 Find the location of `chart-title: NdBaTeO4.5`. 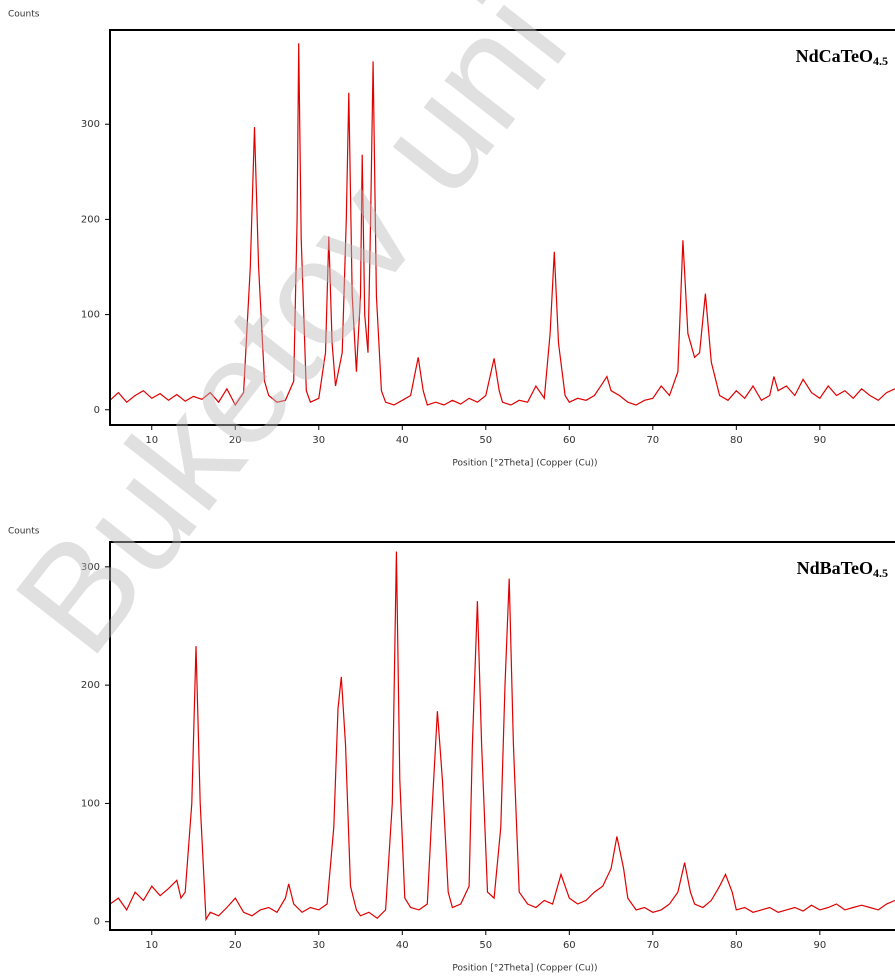

chart-title: NdBaTeO4.5 is located at coordinates (842, 569).